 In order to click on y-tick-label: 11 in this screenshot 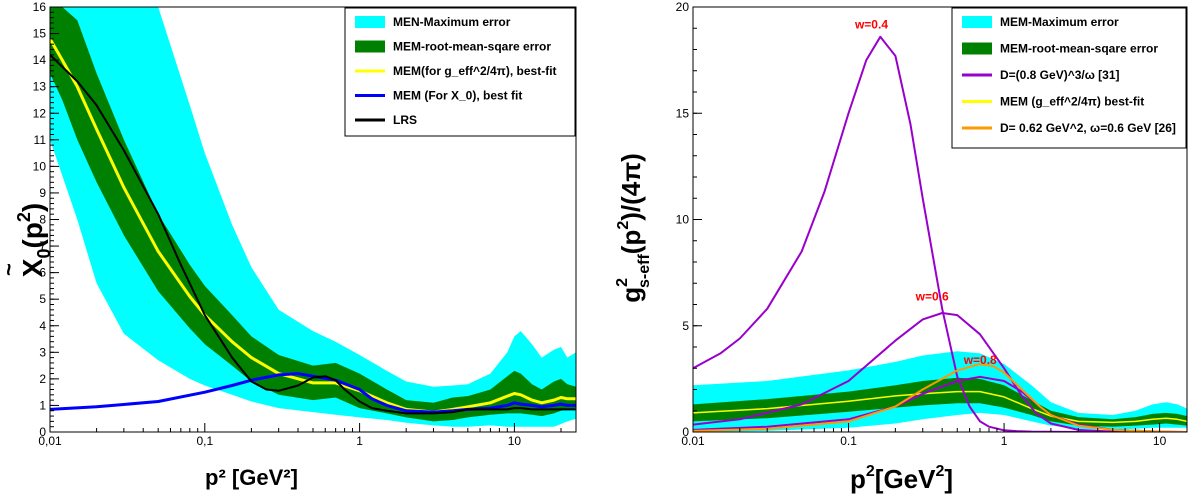, I will do `click(40, 140)`.